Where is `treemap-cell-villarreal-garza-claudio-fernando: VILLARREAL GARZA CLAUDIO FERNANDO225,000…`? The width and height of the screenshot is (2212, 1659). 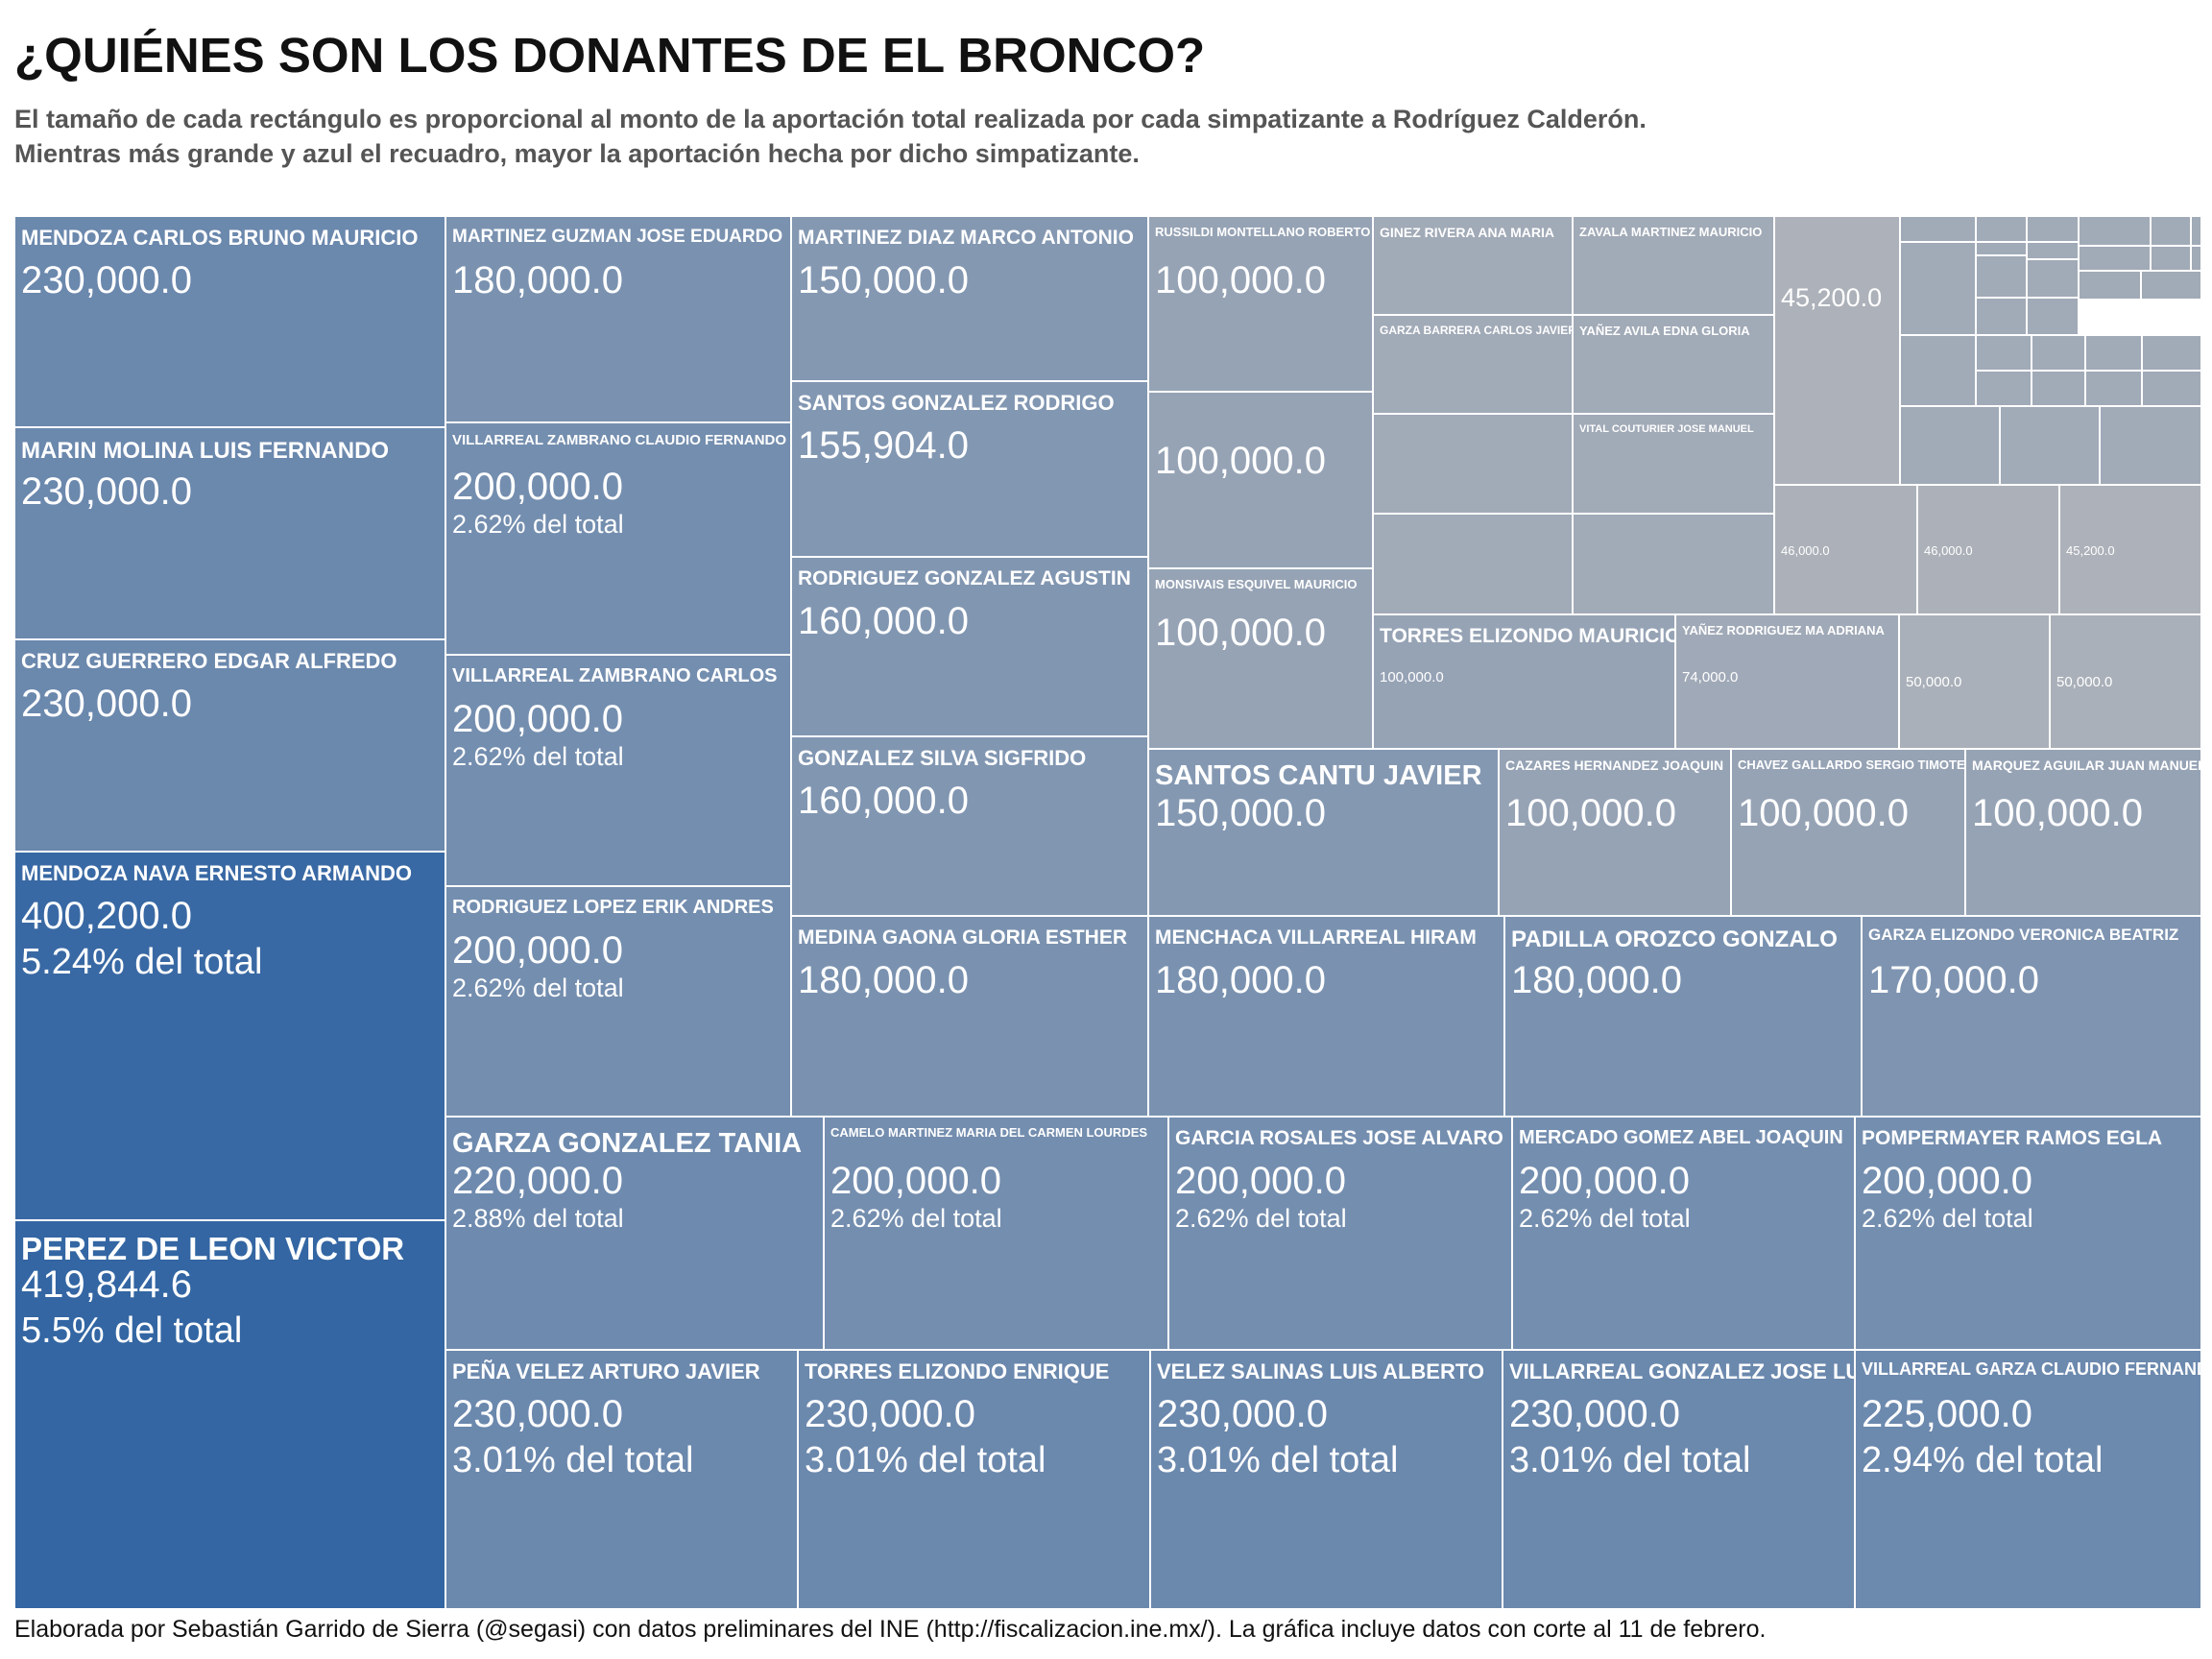 treemap-cell-villarreal-garza-claudio-fernando: VILLARREAL GARZA CLAUDIO FERNANDO225,000… is located at coordinates (2033, 1480).